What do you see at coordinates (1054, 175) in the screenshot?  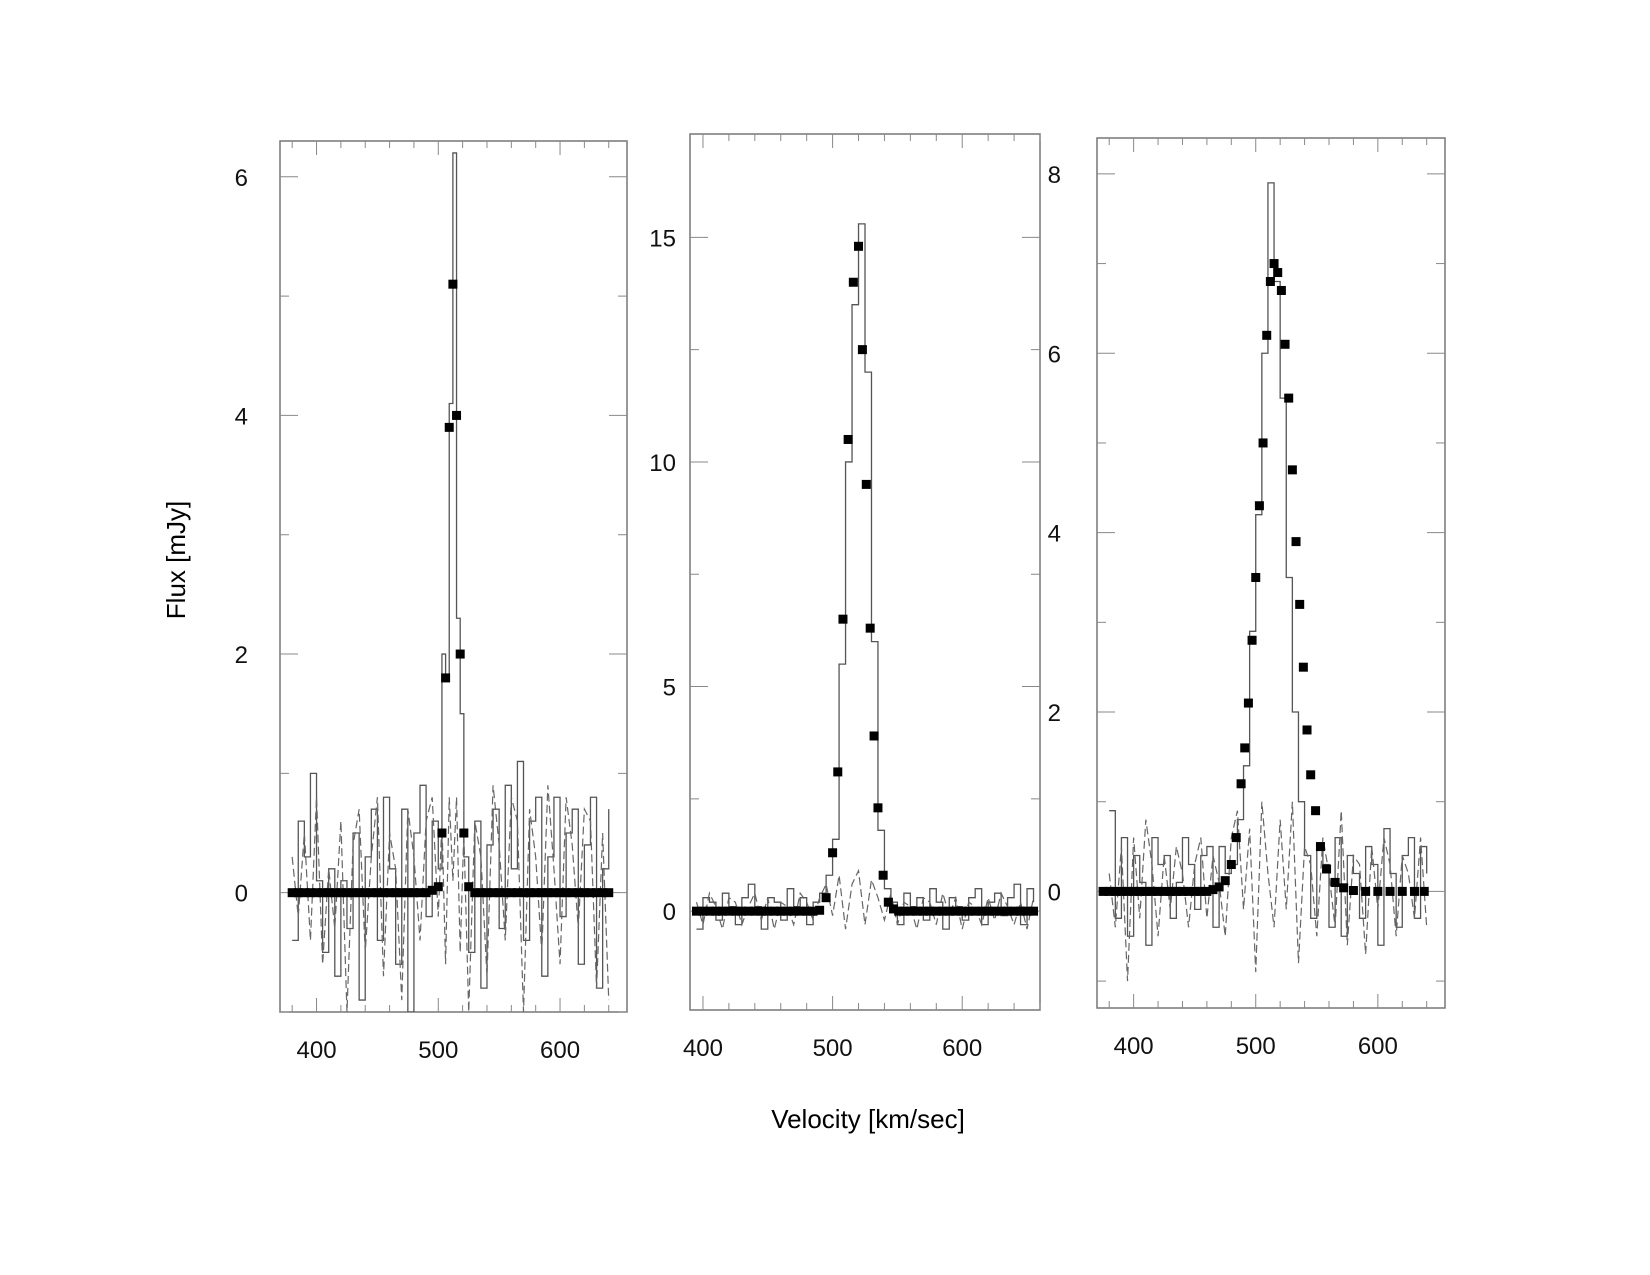 I see `y-tick-label: 8` at bounding box center [1054, 175].